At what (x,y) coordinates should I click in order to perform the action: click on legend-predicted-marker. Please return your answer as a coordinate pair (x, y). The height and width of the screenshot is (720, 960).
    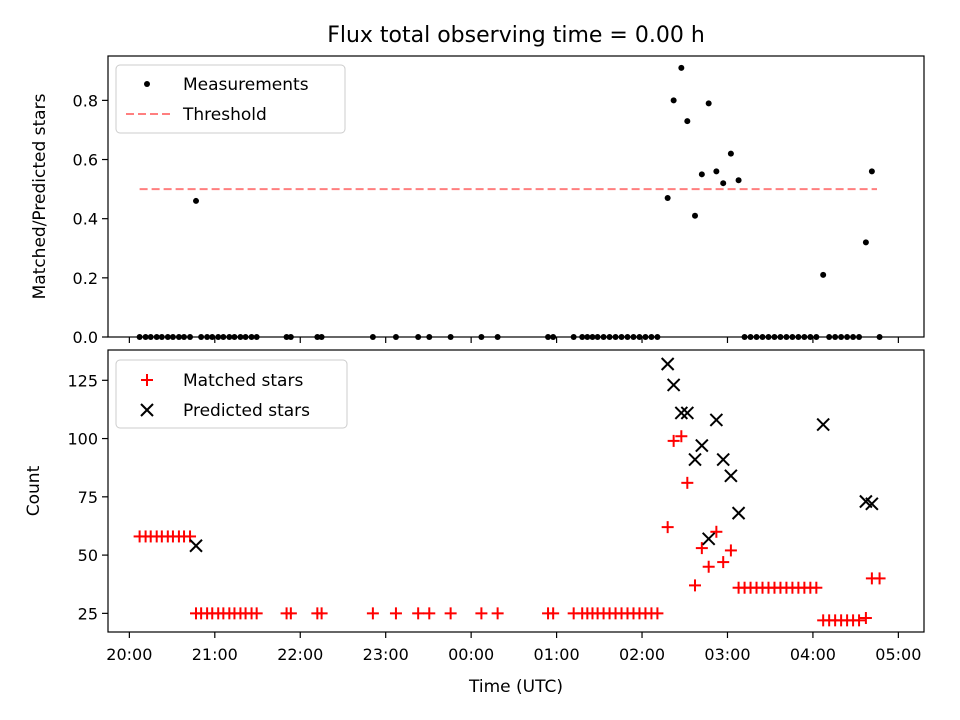
    Looking at the image, I should click on (147, 410).